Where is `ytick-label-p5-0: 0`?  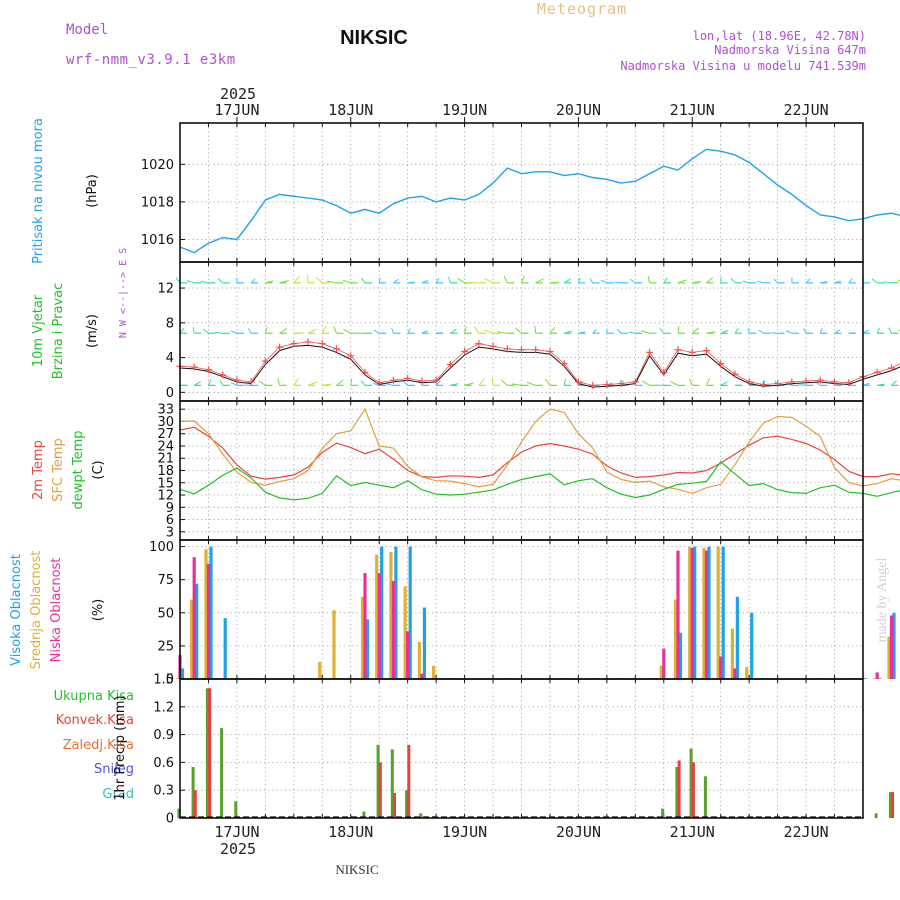 ytick-label-p5-0: 0 is located at coordinates (170, 819).